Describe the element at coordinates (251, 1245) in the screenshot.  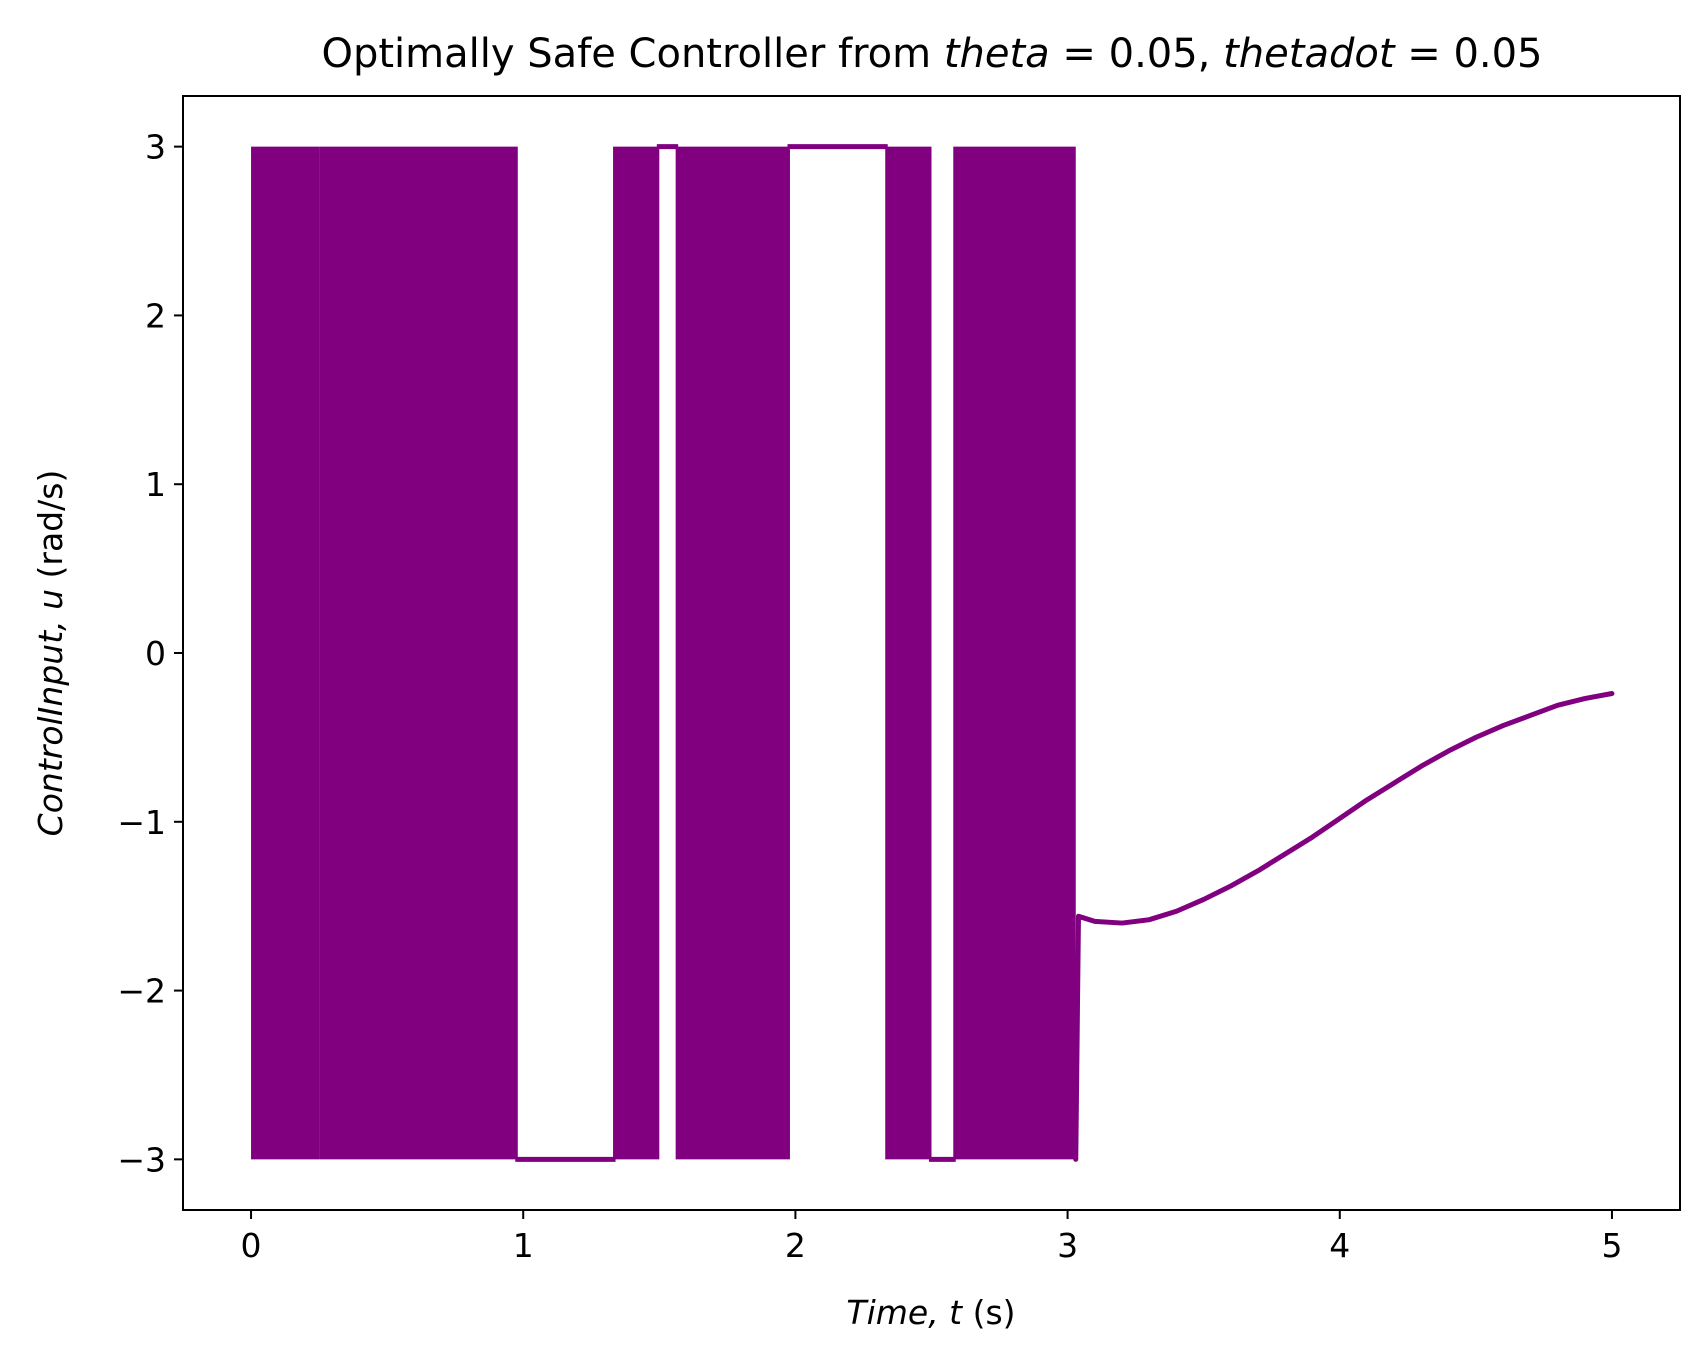
I see `x-tick-label: 0` at that location.